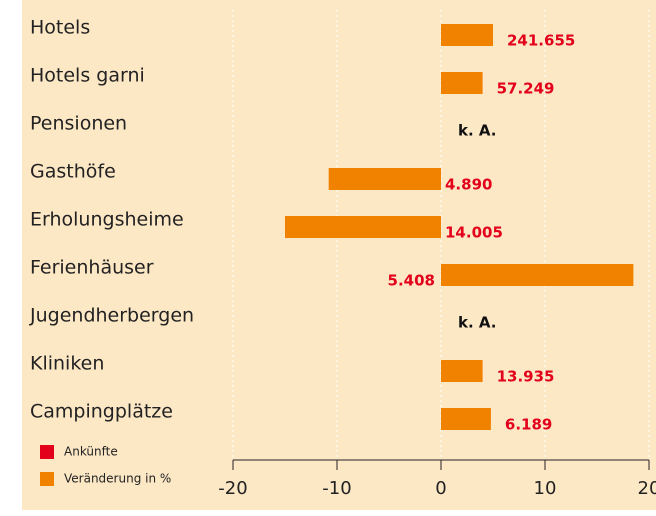  I want to click on legend-label: Veränderung in %, so click(117, 479).